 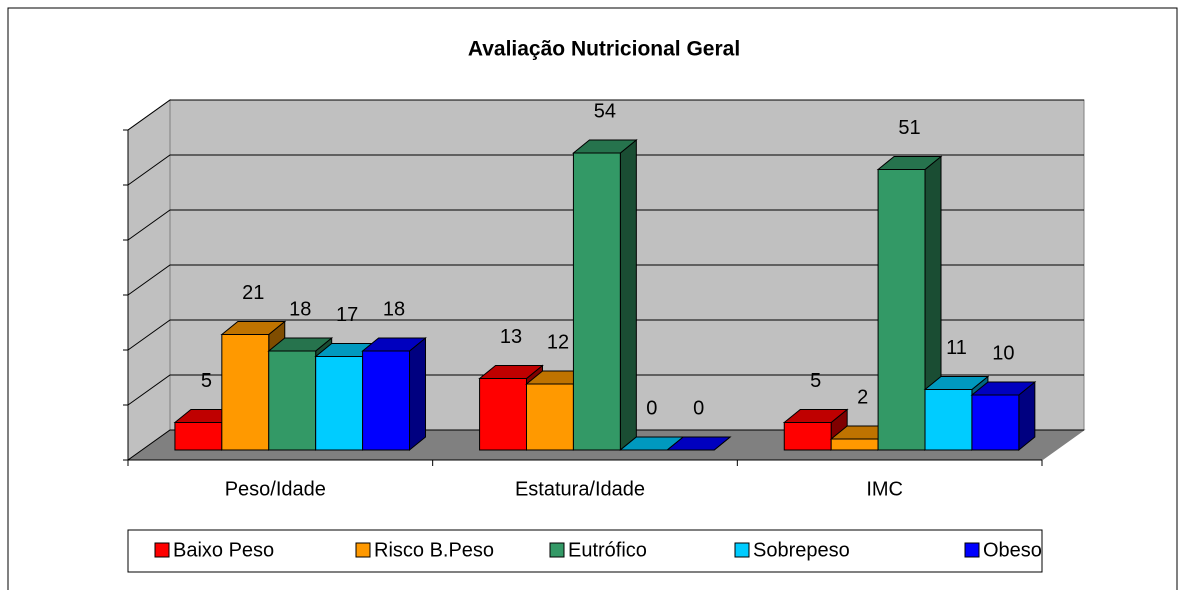 I want to click on x-tick-label: Estatura/Idade, so click(x=580, y=489).